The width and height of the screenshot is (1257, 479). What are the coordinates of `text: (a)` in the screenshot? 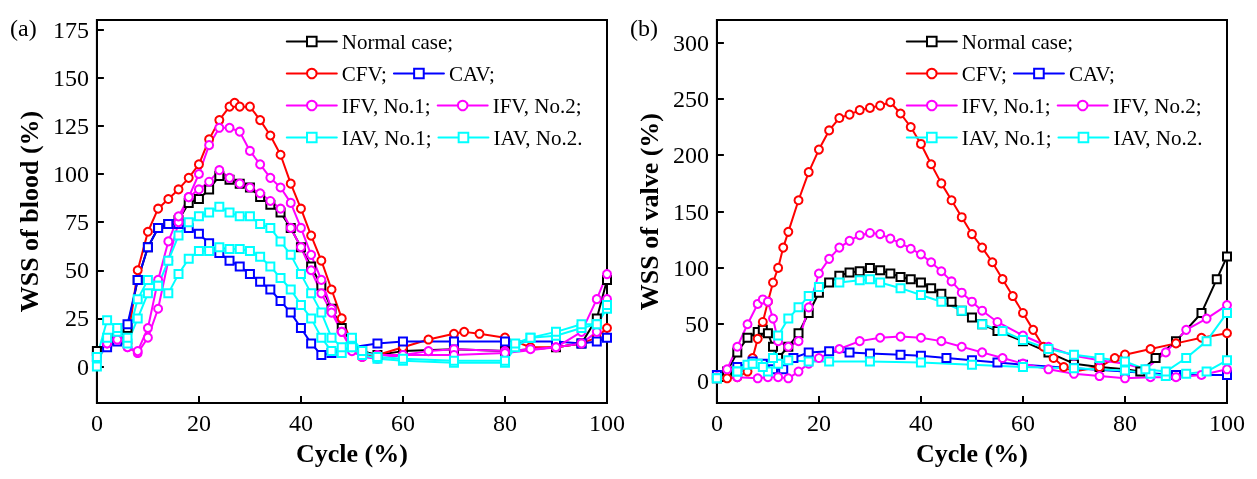 It's located at (23, 28).